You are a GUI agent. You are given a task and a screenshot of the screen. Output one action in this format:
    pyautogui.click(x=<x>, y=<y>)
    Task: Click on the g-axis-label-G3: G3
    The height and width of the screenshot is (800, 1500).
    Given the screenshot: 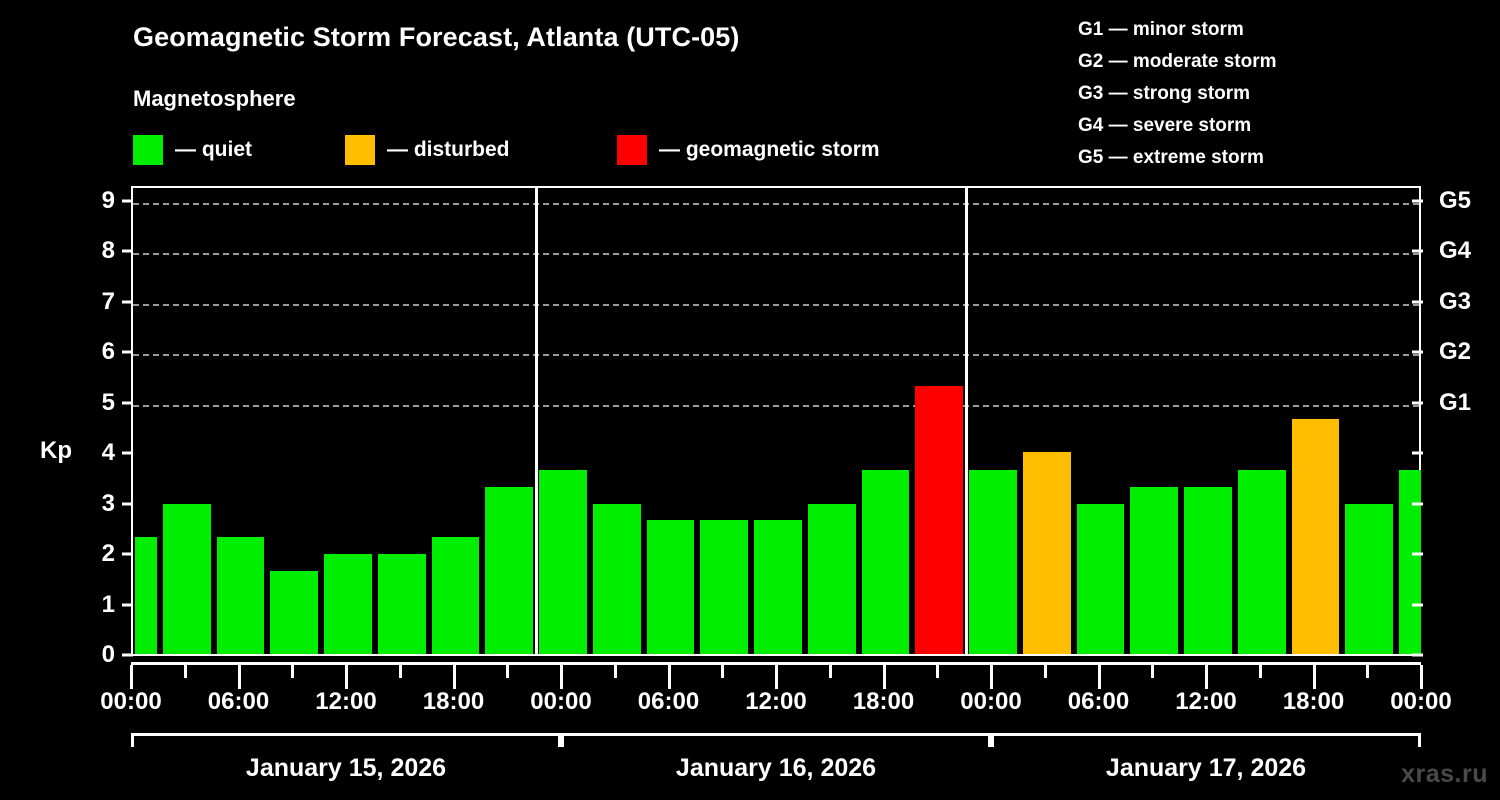 What is the action you would take?
    pyautogui.click(x=1455, y=301)
    